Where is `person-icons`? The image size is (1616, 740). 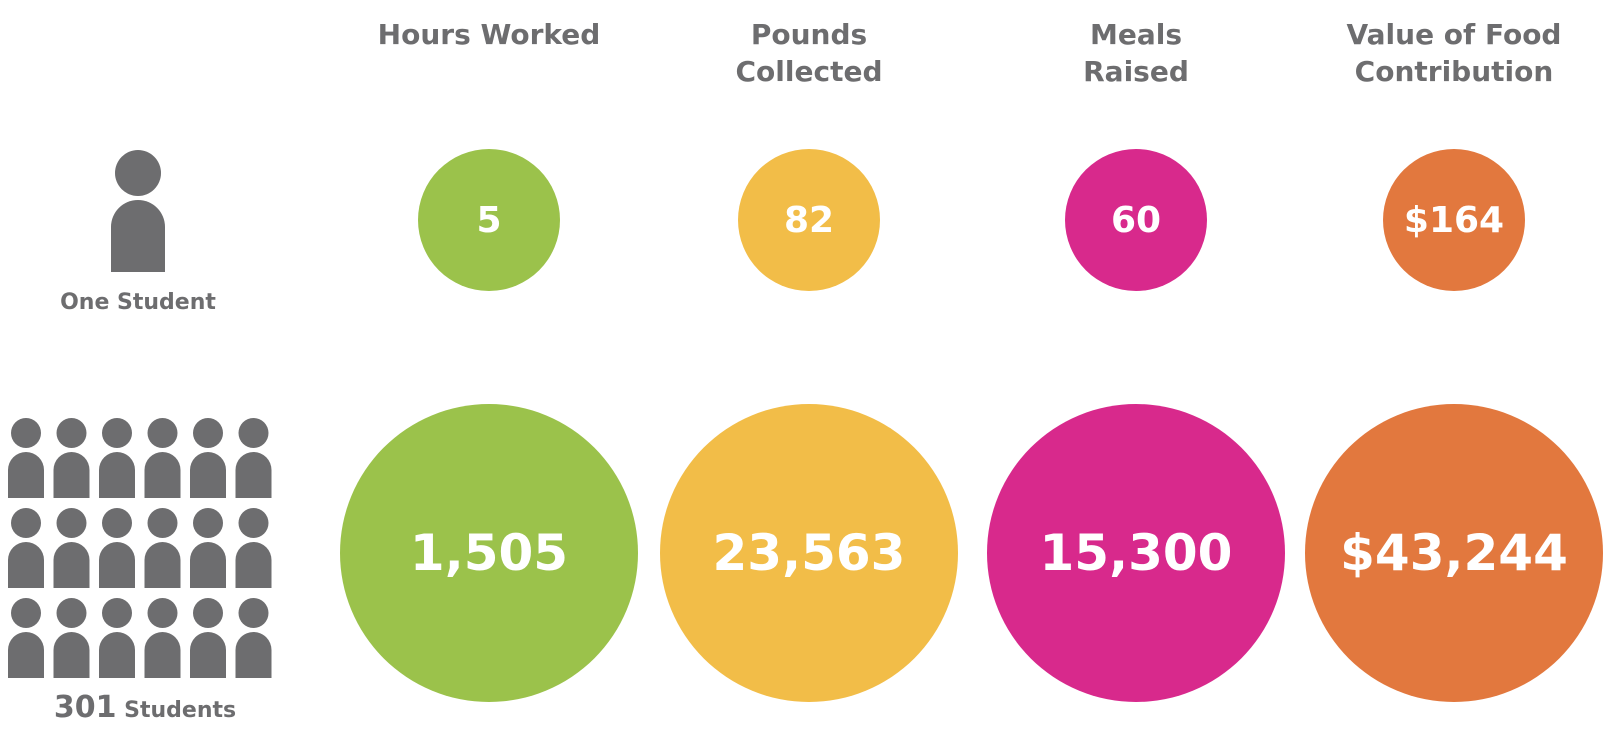 person-icons is located at coordinates (140, 414).